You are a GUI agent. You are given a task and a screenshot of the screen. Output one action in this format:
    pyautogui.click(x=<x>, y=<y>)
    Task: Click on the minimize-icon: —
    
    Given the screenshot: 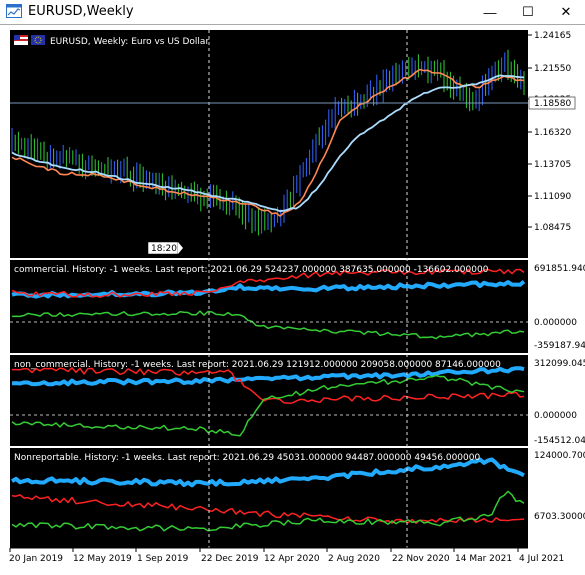 What is the action you would take?
    pyautogui.click(x=490, y=12)
    